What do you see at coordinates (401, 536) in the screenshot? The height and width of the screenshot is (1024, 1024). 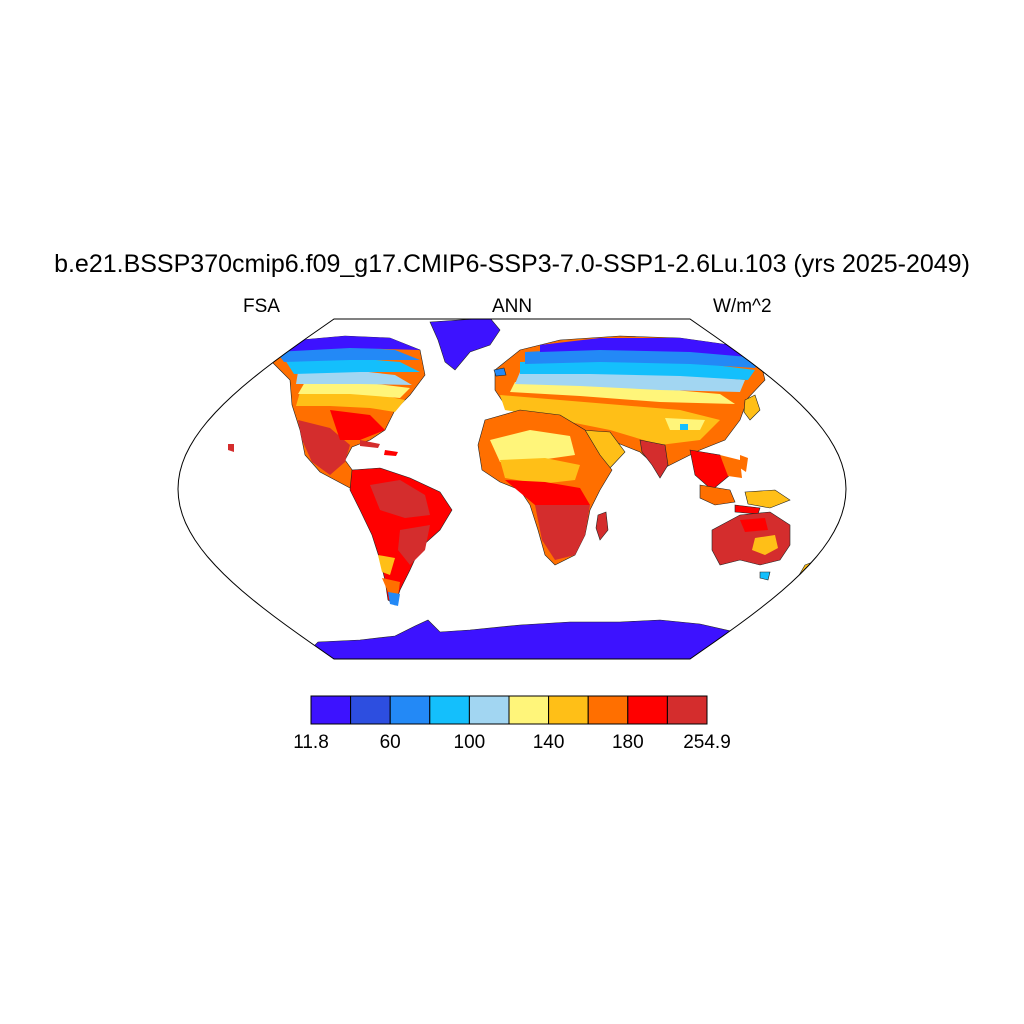 I see `south-america` at bounding box center [401, 536].